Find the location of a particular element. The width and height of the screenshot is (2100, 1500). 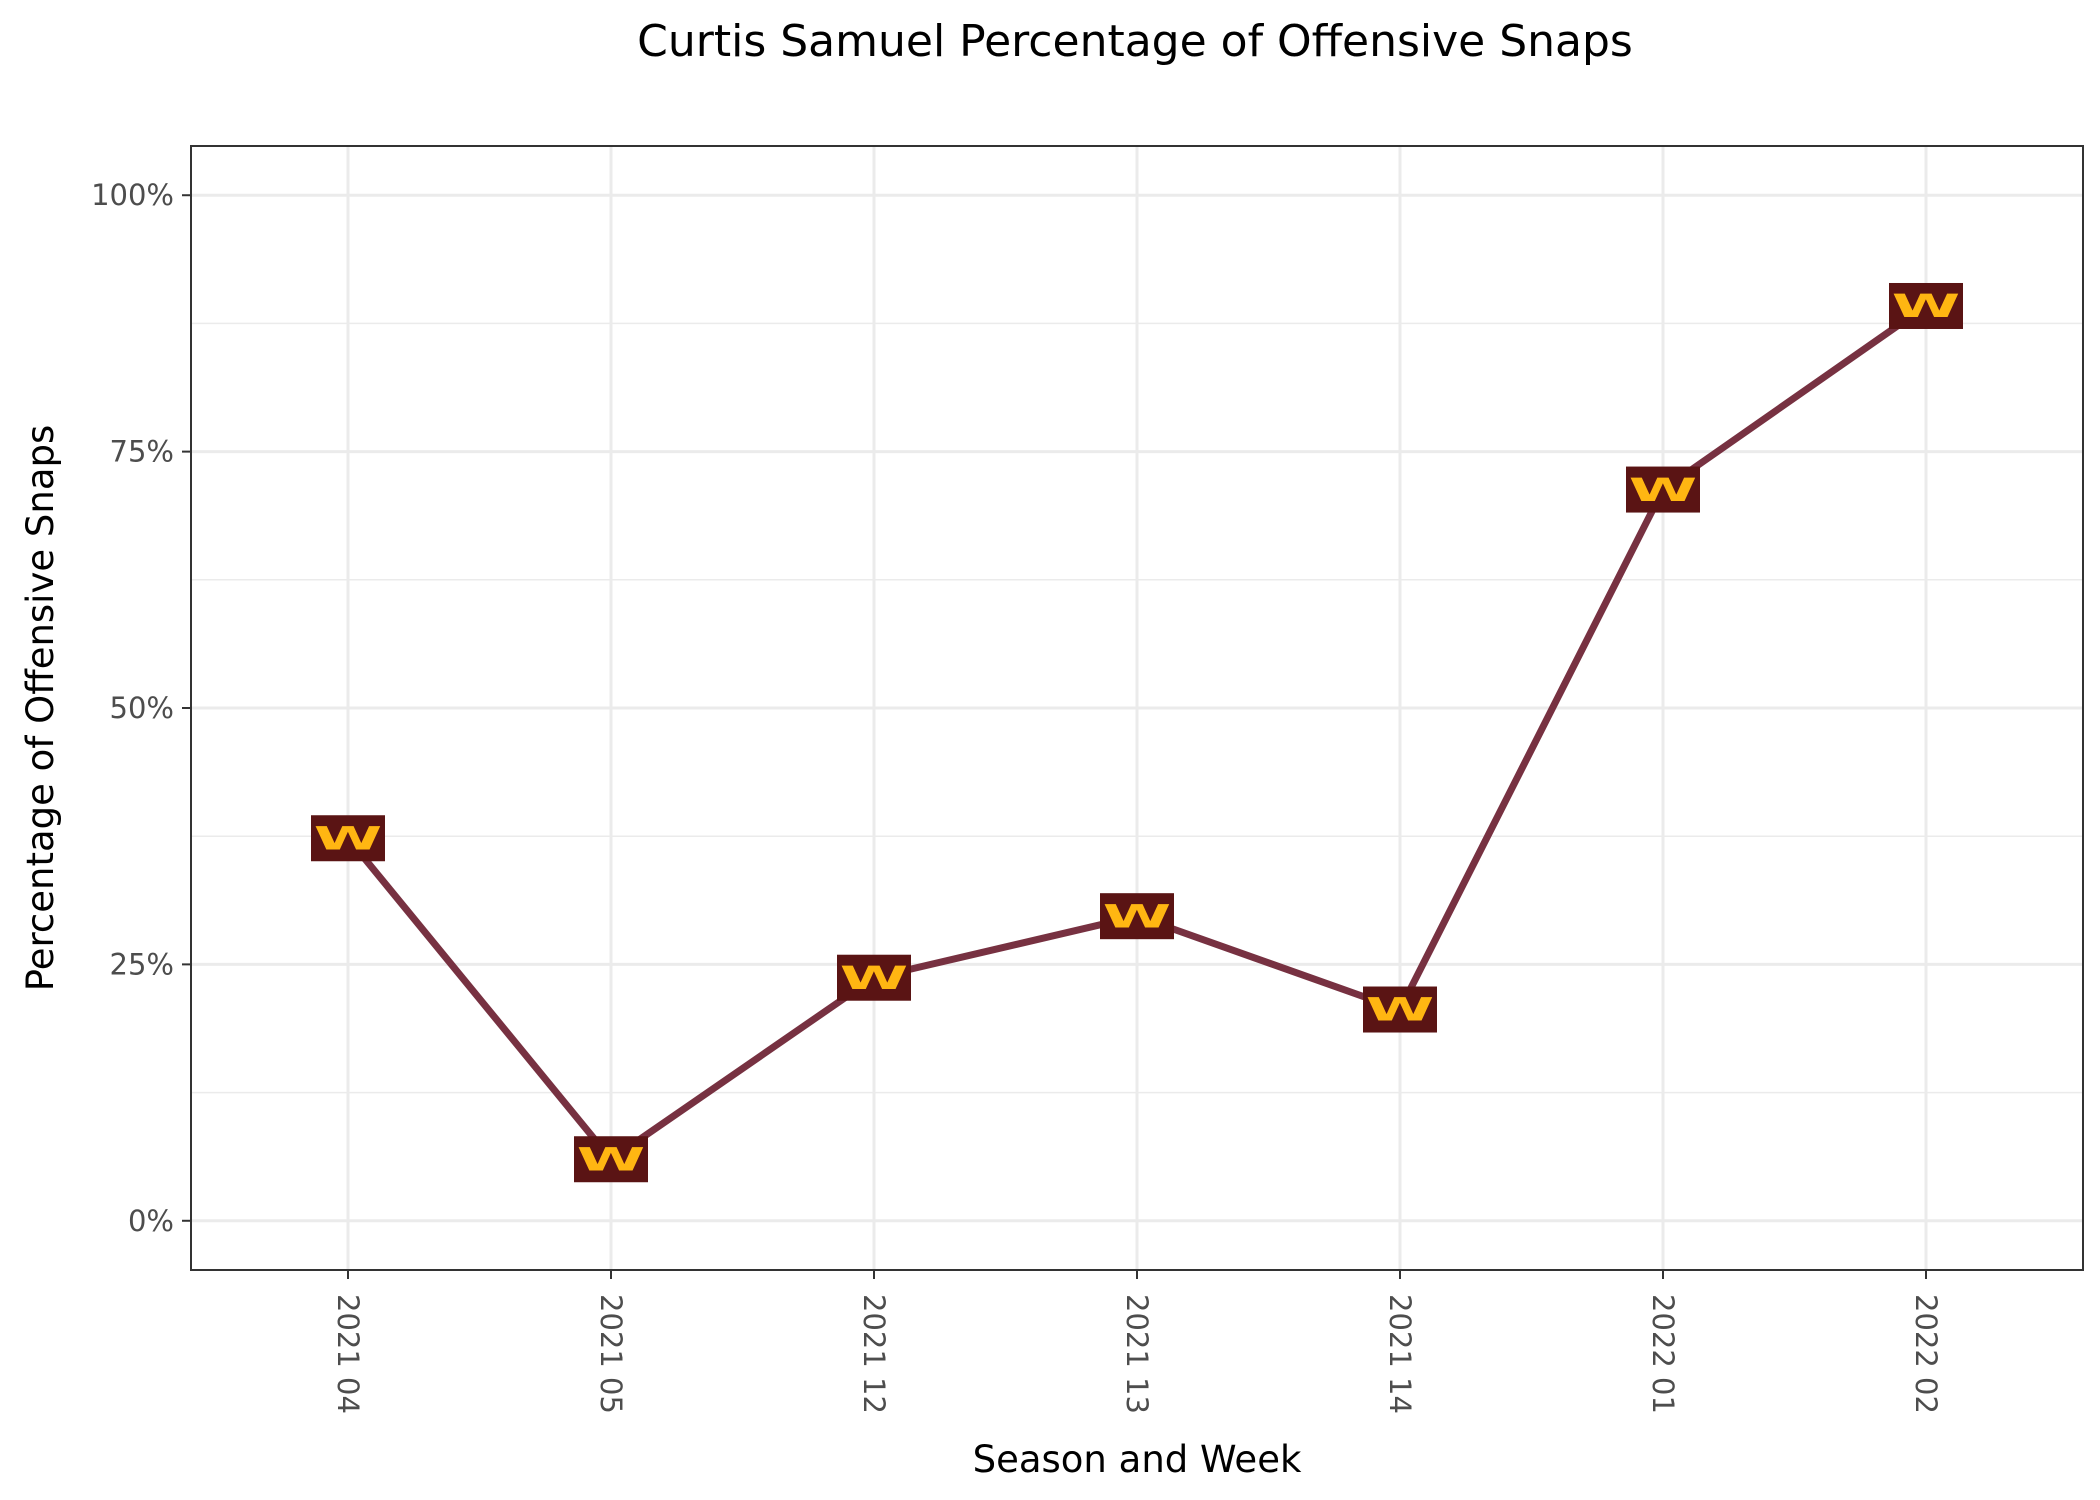

y-axis-title: Percentage of Offensive Snaps is located at coordinates (40, 708).